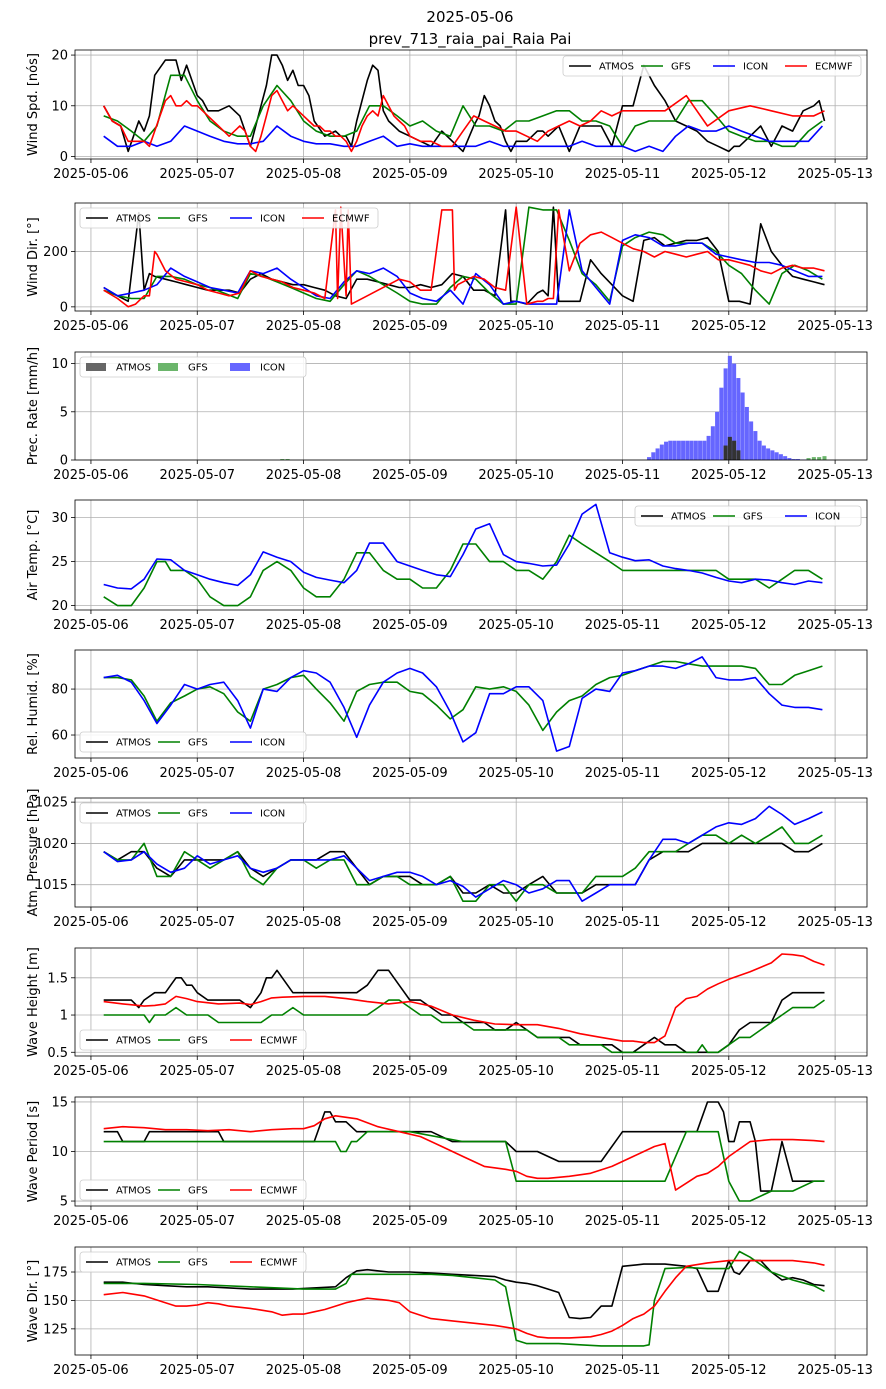  What do you see at coordinates (51, 885) in the screenshot?
I see `y-tick-label: 1015` at bounding box center [51, 885].